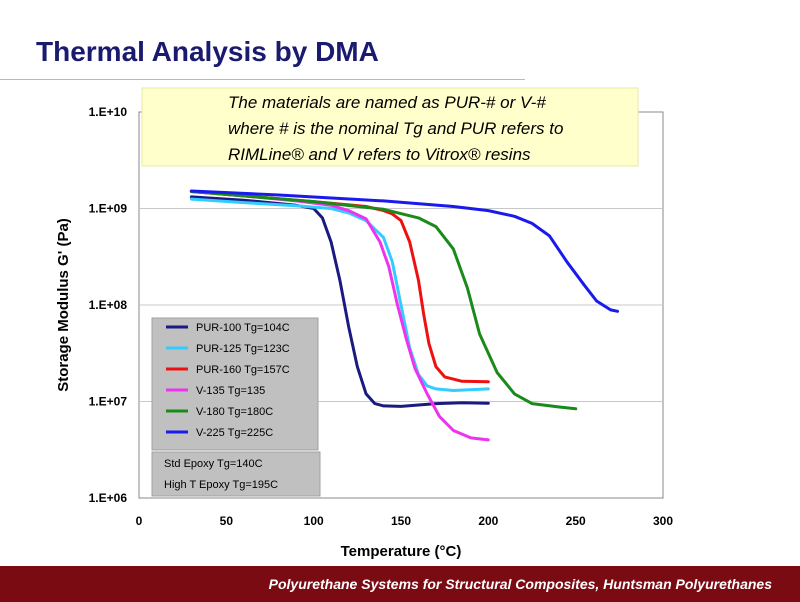 The image size is (800, 602). I want to click on legend-label: V-135 Tg=135, so click(230, 391).